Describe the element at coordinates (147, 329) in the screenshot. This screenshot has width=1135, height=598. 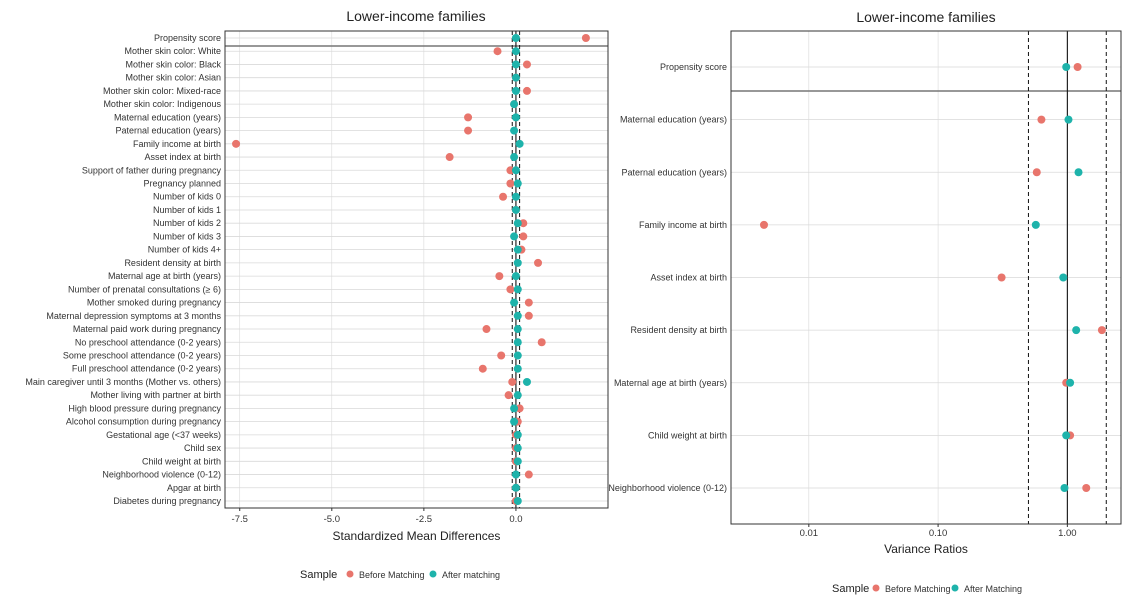
I see `category-label: Maternal paid work during pregnancy` at that location.